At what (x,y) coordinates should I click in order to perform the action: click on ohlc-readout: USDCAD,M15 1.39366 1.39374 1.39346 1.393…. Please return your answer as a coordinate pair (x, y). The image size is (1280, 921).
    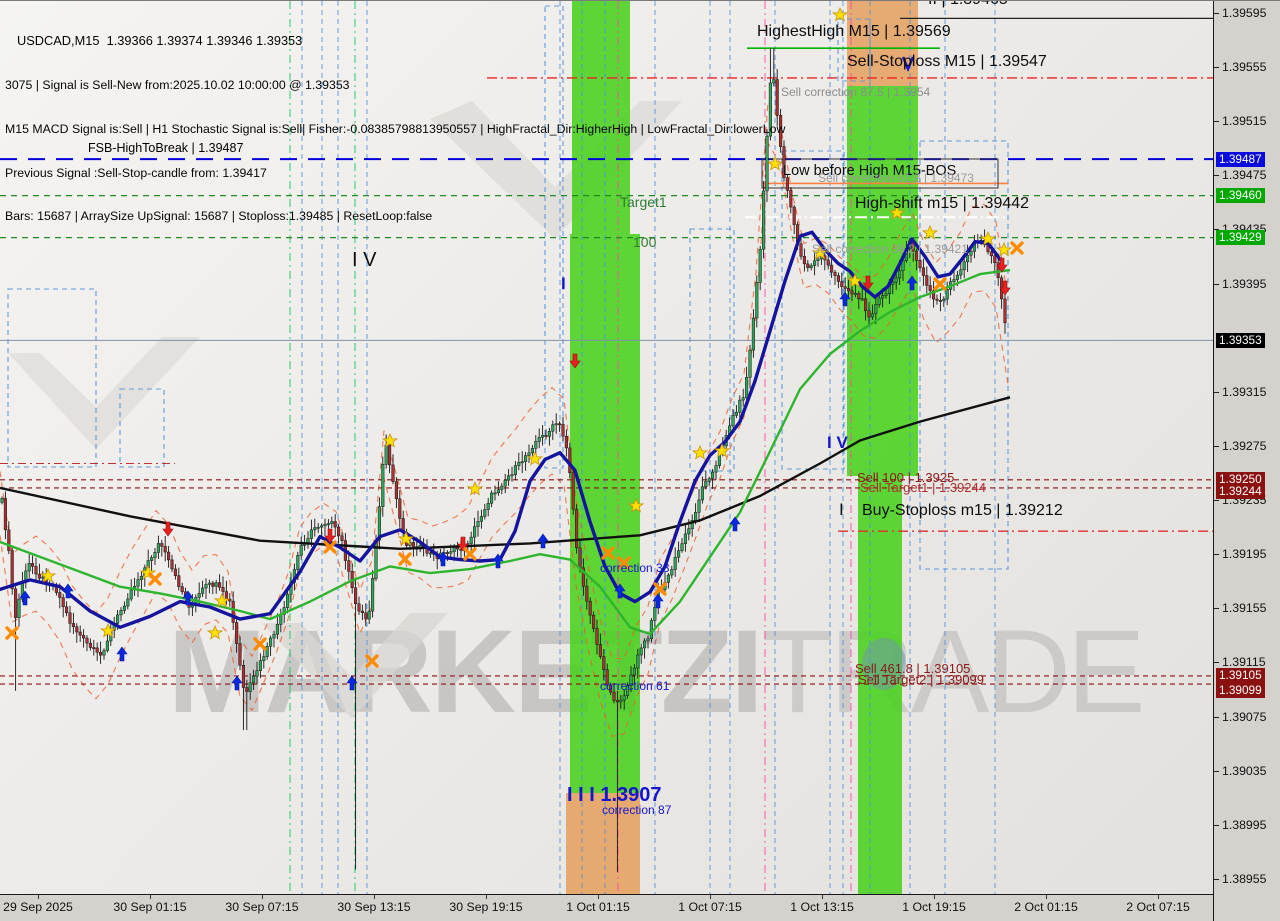
    Looking at the image, I should click on (160, 41).